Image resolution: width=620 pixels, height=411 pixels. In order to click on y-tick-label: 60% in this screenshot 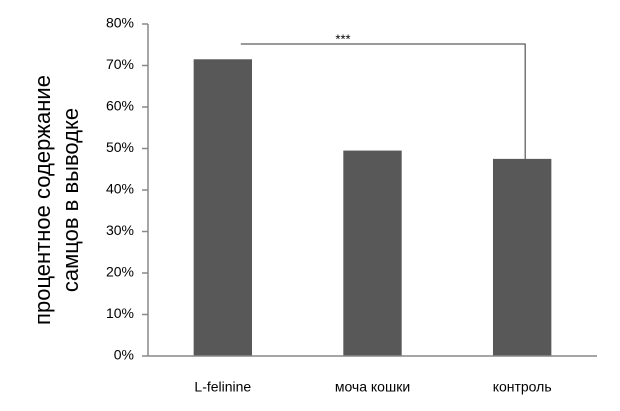, I will do `click(120, 106)`.